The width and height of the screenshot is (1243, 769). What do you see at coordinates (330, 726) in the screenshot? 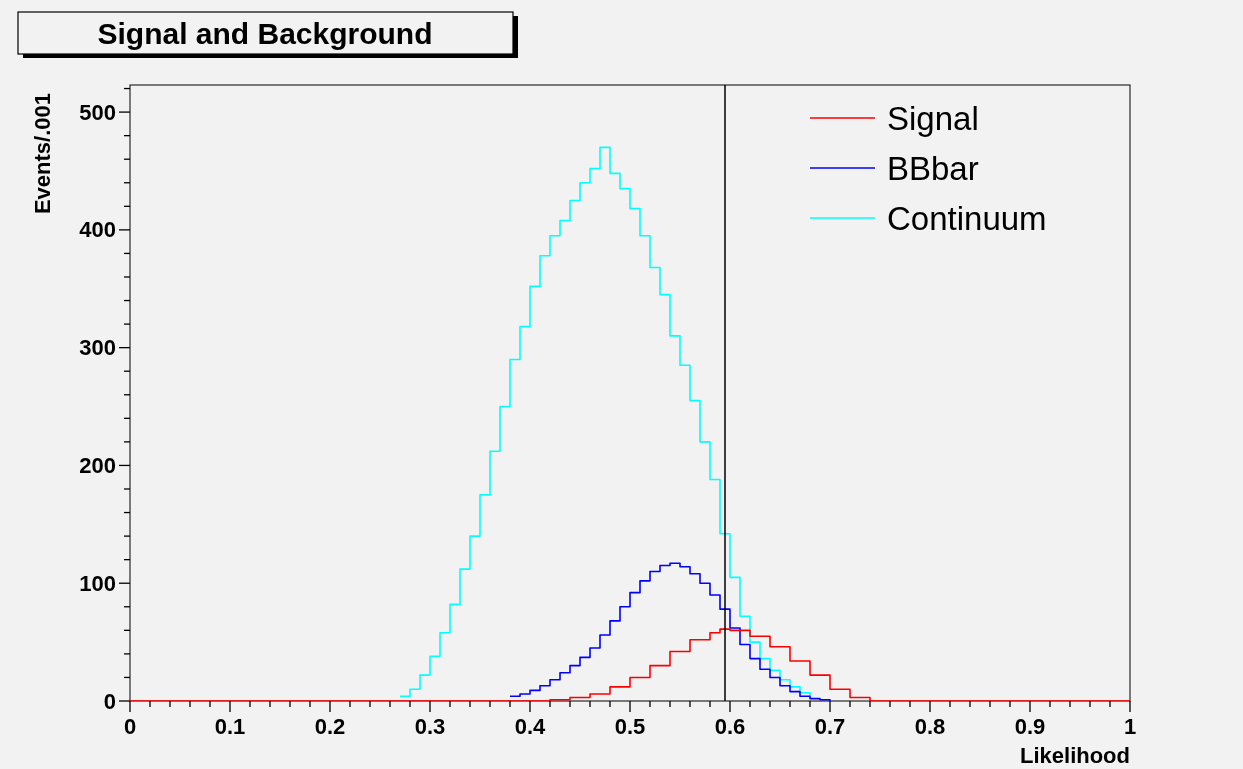
I see `x-tick-label: 0.2` at bounding box center [330, 726].